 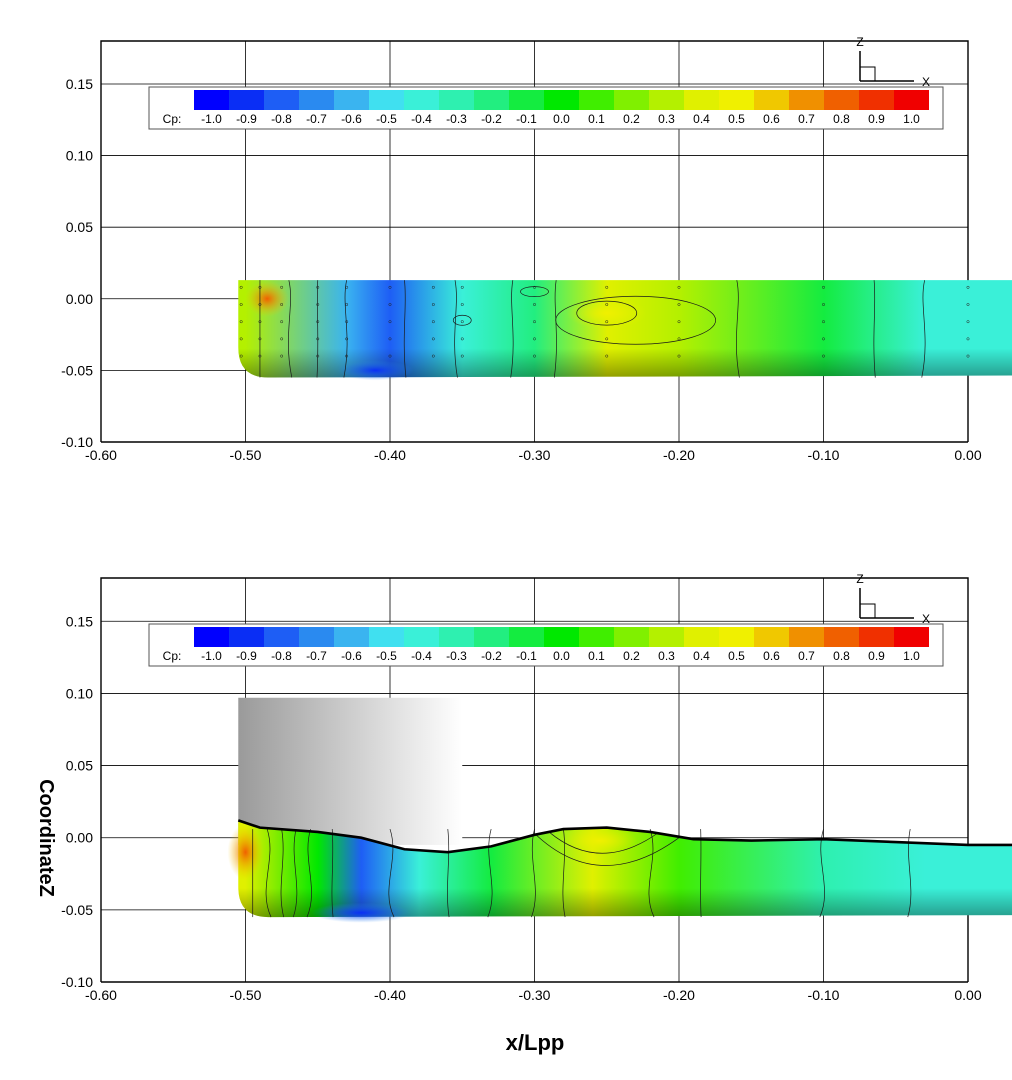 What do you see at coordinates (79, 621) in the screenshot?
I see `y-tick-label: 0.15` at bounding box center [79, 621].